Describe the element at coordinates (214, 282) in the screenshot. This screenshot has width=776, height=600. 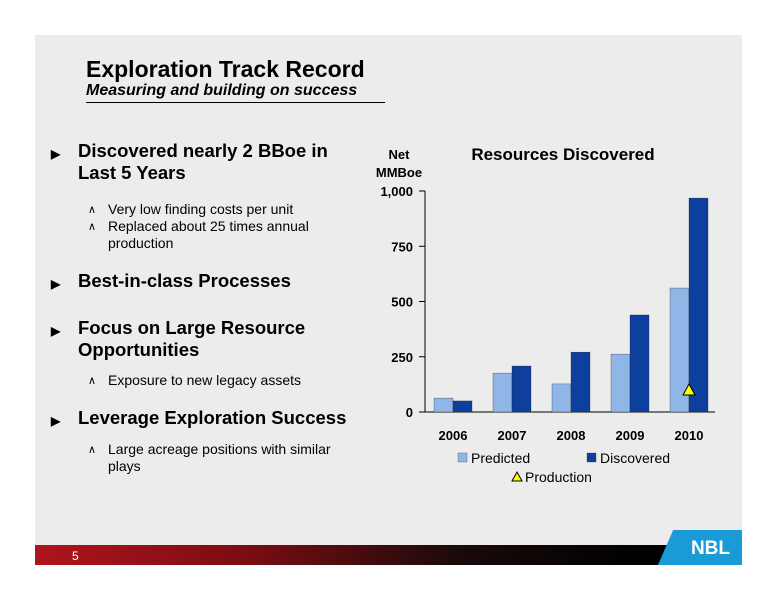
I see `bullet: Best-in-class Processes` at that location.